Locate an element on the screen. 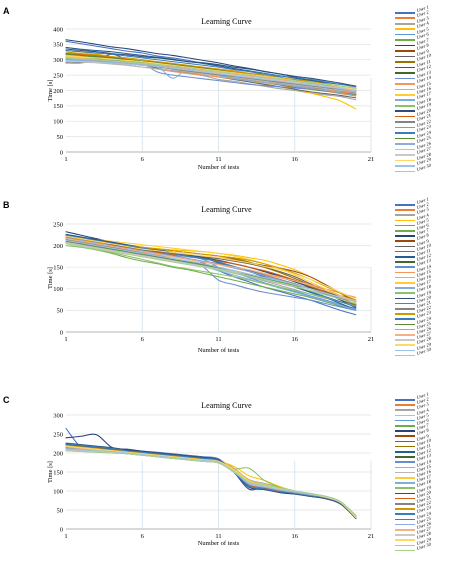 The image size is (474, 569). series-lines is located at coordinates (211, 273).